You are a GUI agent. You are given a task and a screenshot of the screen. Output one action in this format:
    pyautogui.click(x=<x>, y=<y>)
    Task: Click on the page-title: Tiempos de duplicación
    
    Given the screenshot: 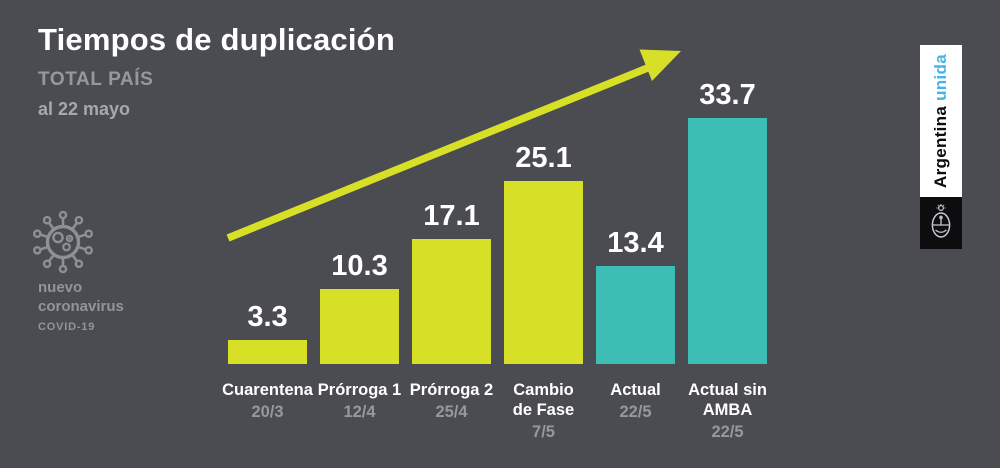 What is the action you would take?
    pyautogui.click(x=216, y=39)
    